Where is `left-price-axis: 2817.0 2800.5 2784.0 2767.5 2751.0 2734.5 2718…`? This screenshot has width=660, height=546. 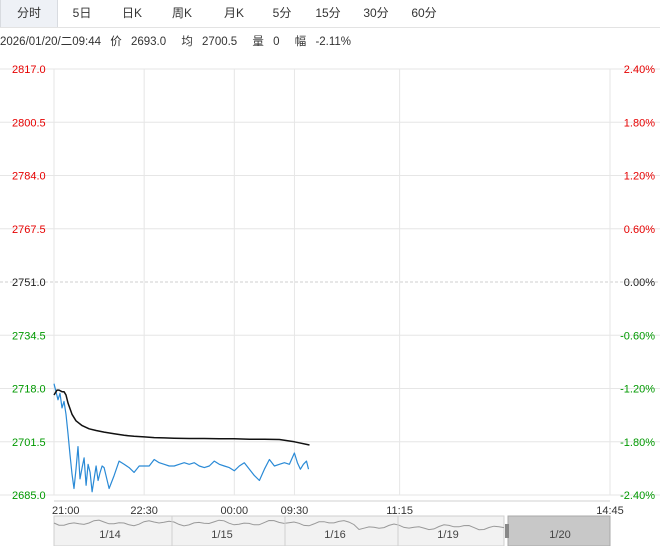 left-price-axis: 2817.0 2800.5 2784.0 2767.5 2751.0 2734.5 2718… is located at coordinates (29, 283).